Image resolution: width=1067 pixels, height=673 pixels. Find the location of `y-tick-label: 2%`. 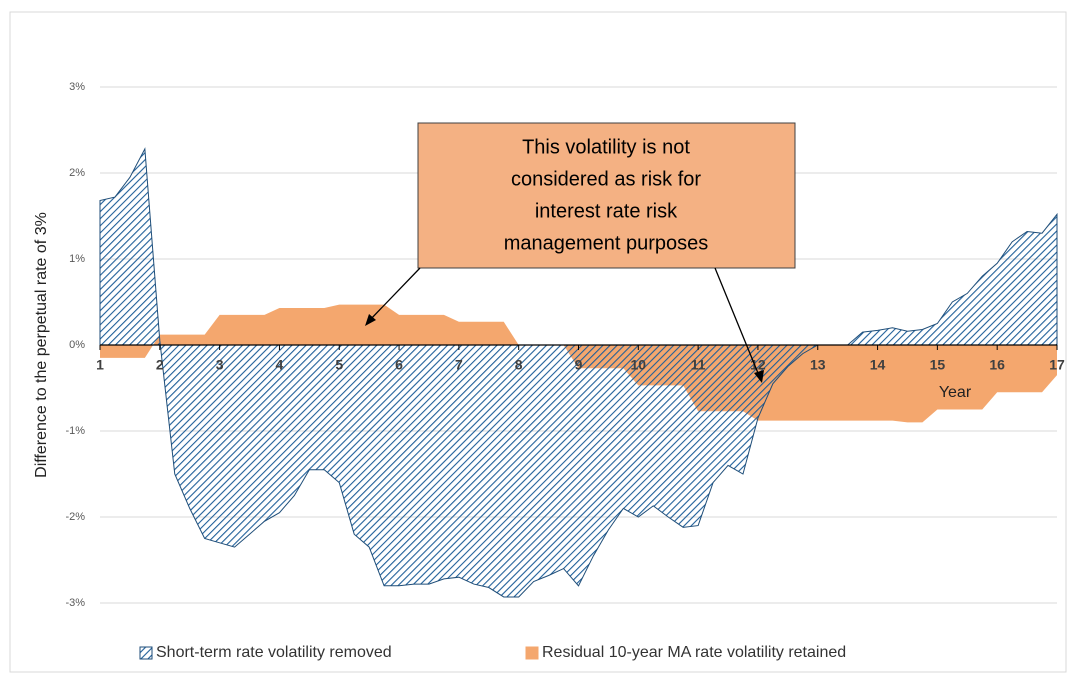

y-tick-label: 2% is located at coordinates (77, 173).